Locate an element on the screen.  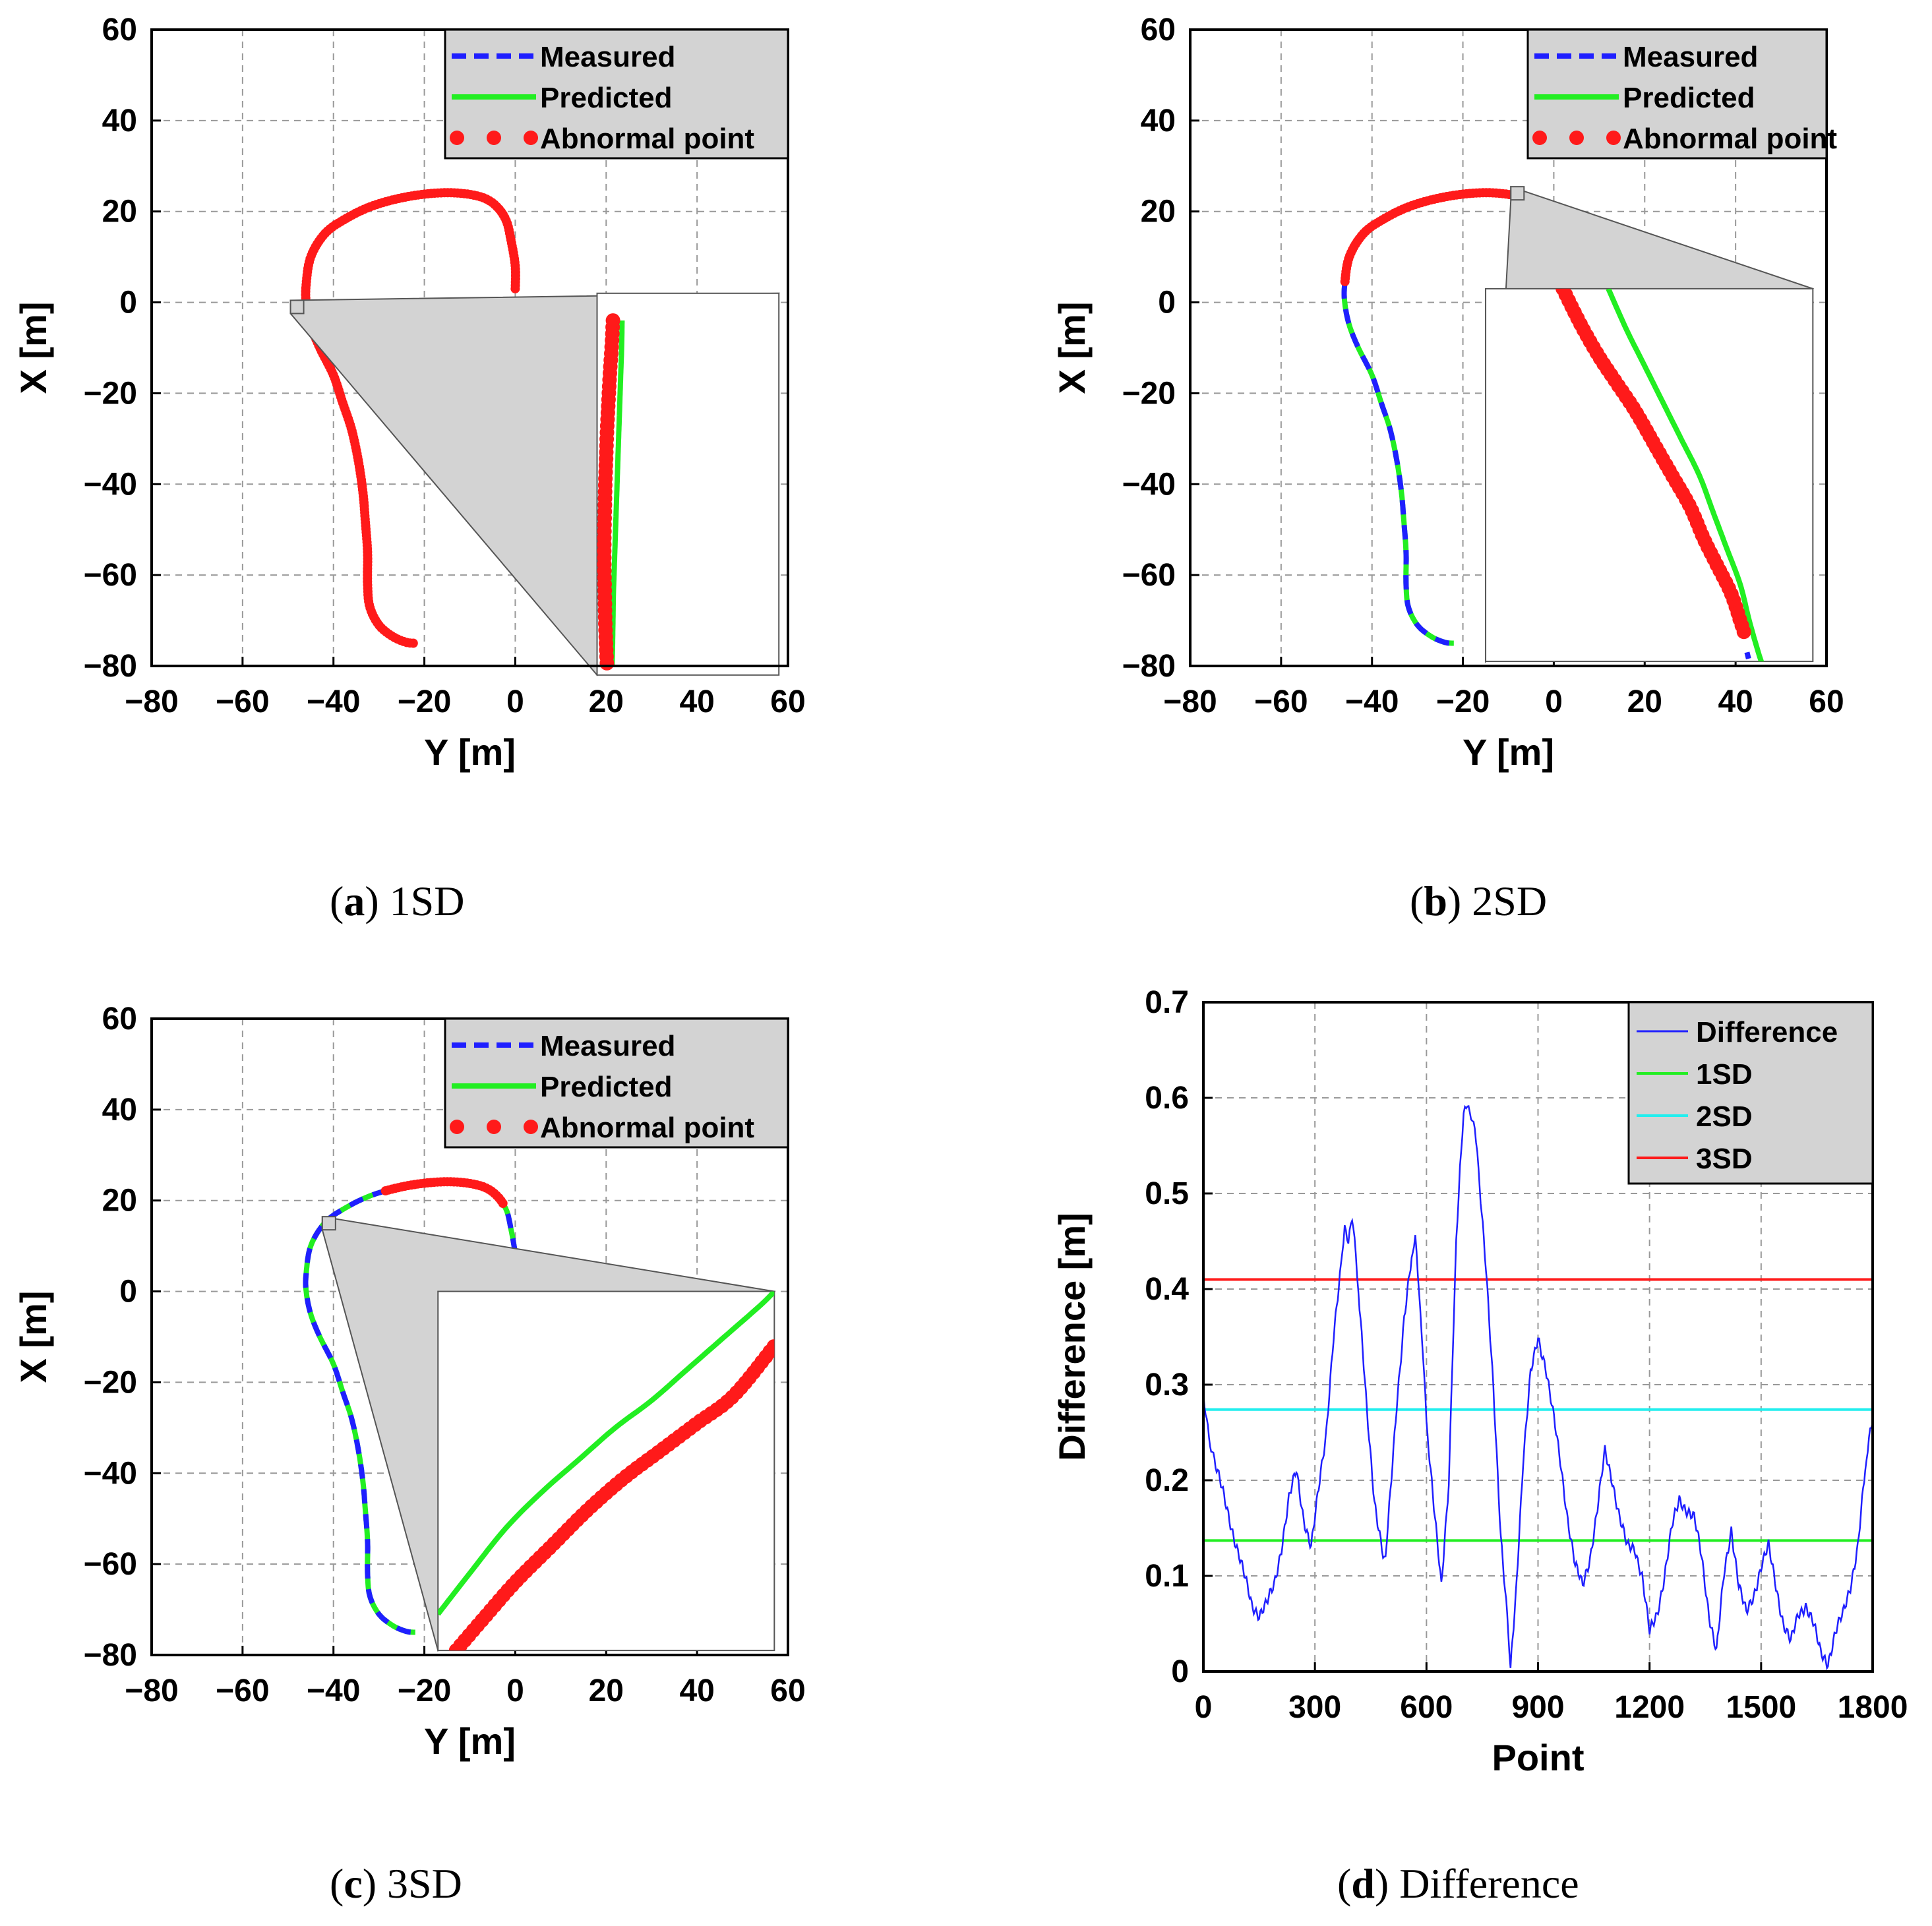
x-tick-label: 1200 is located at coordinates (1650, 1707).